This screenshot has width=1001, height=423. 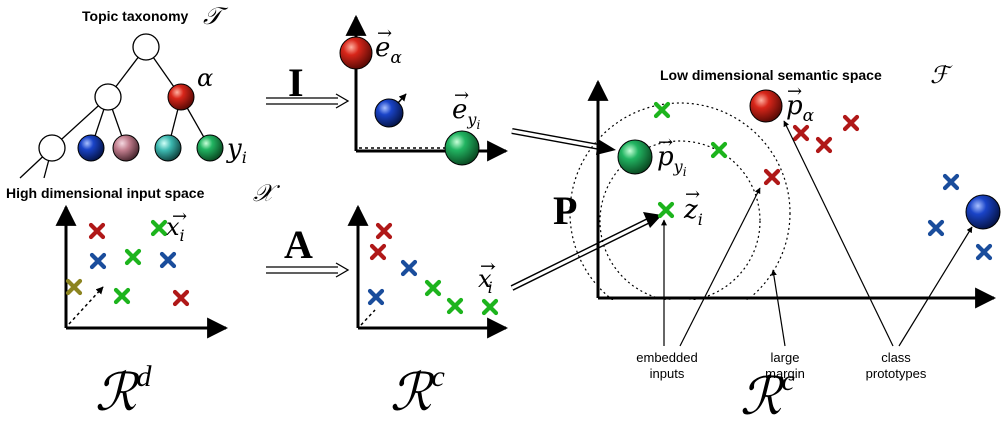 I want to click on mapping-a: A x′ i → ℛc, so click(x=387, y=313).